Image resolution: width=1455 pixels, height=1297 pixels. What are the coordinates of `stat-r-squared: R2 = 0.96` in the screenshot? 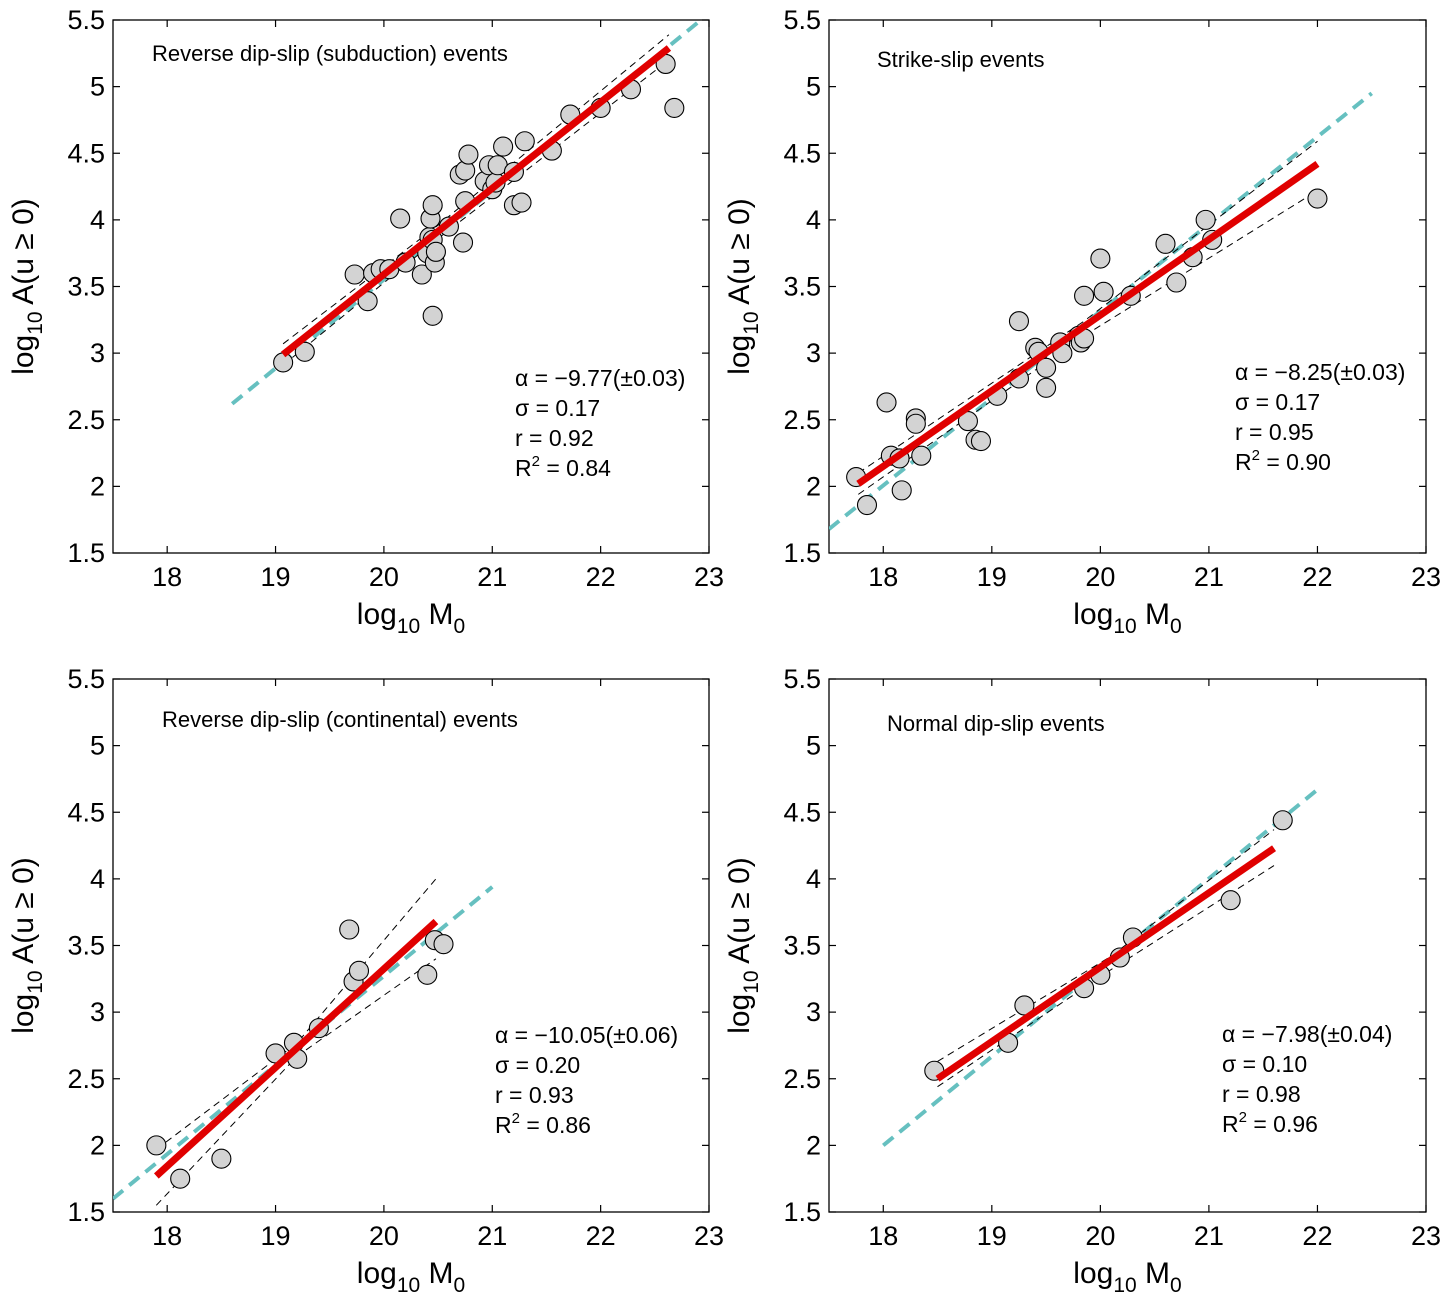 It's located at (1270, 1123).